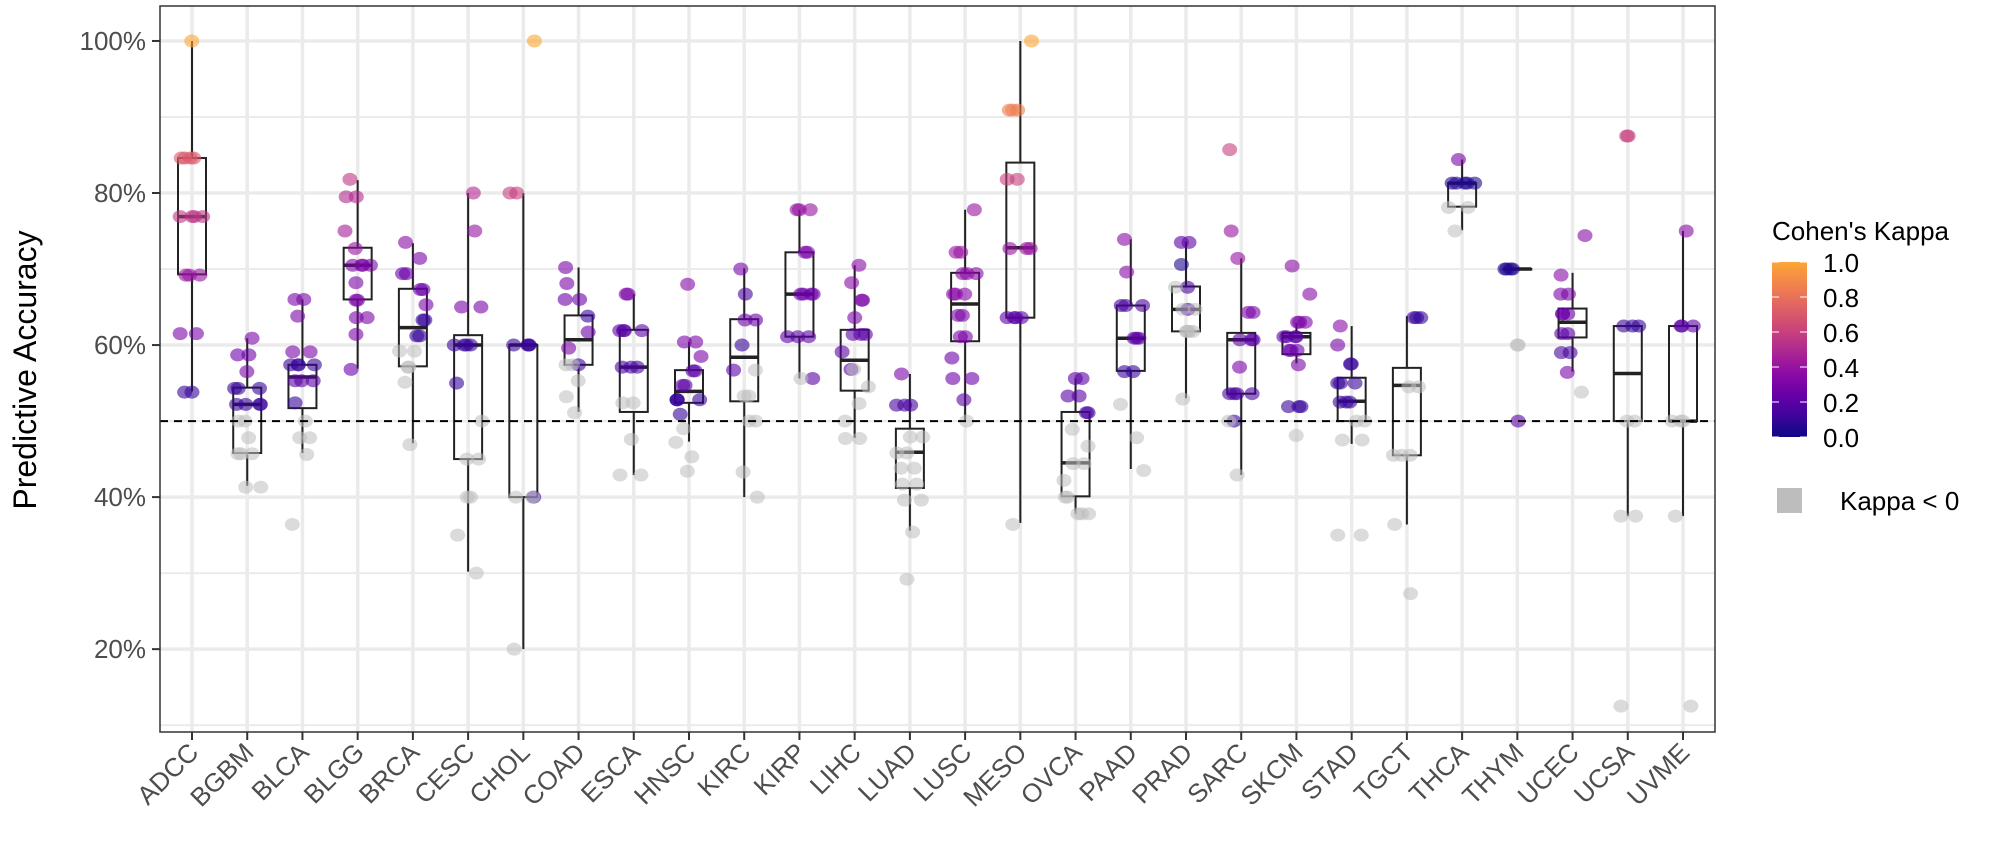 The width and height of the screenshot is (2000, 851). I want to click on colorbar-tick-label: 0.0, so click(1841, 438).